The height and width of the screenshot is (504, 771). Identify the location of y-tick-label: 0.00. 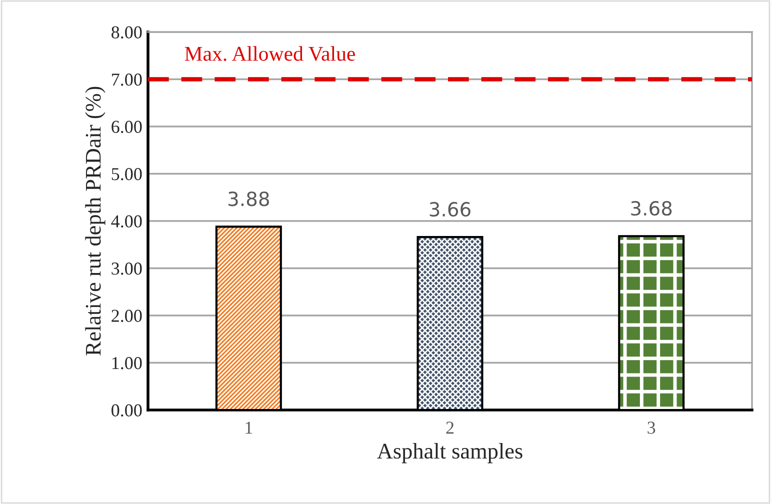
(127, 410).